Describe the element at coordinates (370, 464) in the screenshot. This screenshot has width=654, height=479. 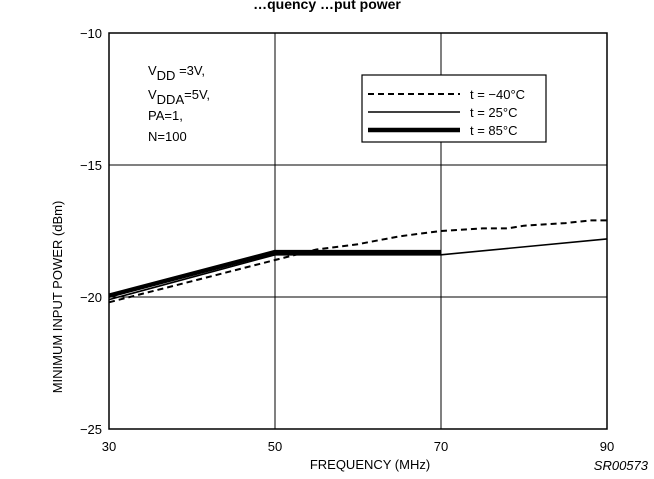
I see `x-axis-title: FREQUENCY (MHz)` at that location.